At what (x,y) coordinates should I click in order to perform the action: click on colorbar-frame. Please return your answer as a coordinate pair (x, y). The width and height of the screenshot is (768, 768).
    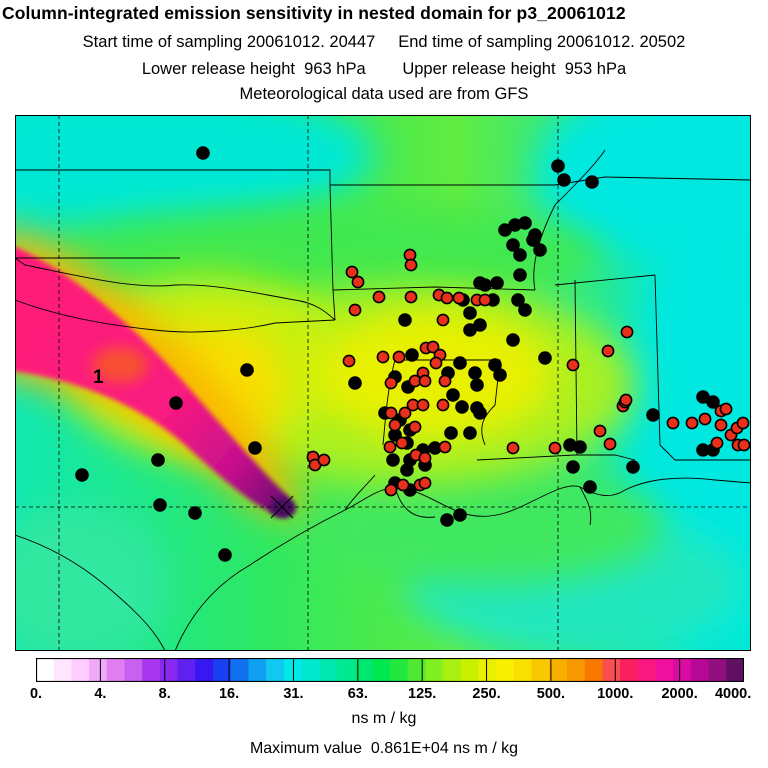
    Looking at the image, I should click on (390, 670).